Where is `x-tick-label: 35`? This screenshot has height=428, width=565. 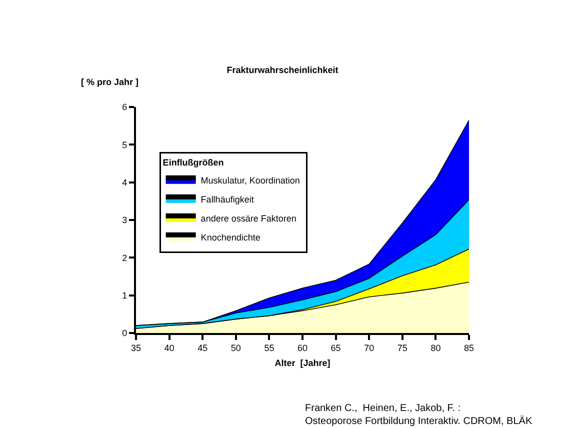 x-tick-label: 35 is located at coordinates (136, 347).